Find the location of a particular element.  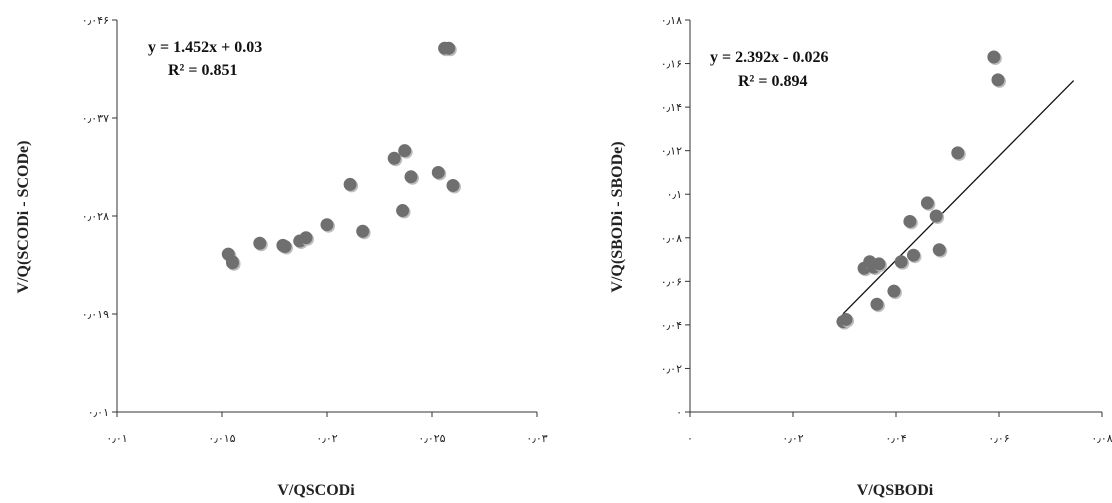

x-tick-label: ۰٫۰۲۵ is located at coordinates (431, 438).